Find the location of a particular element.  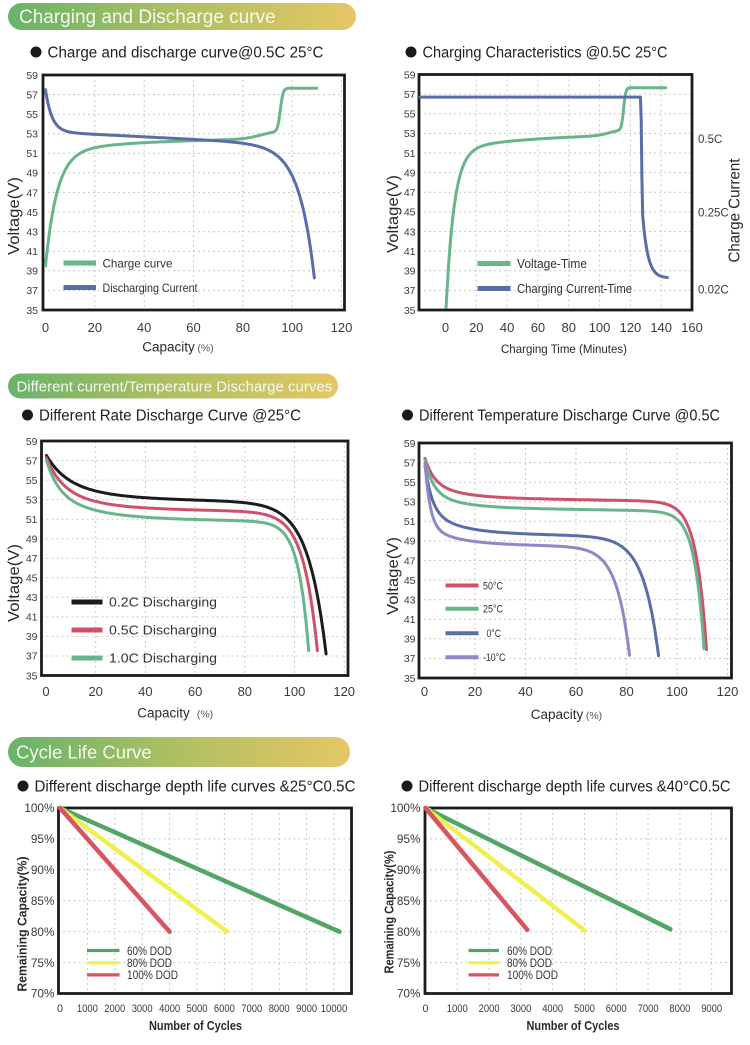

svg-text: 50°C is located at coordinates (493, 586).